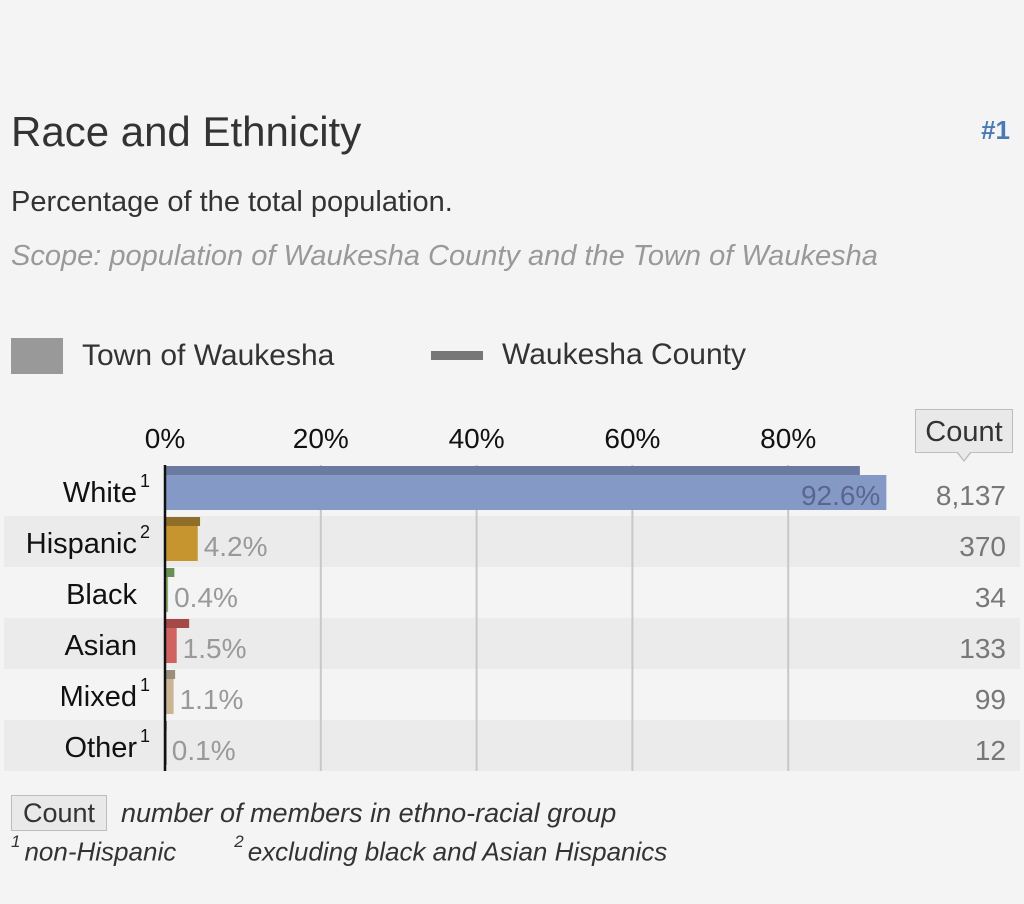 The height and width of the screenshot is (904, 1024). I want to click on category-footnote-mark: 2, so click(145, 532).